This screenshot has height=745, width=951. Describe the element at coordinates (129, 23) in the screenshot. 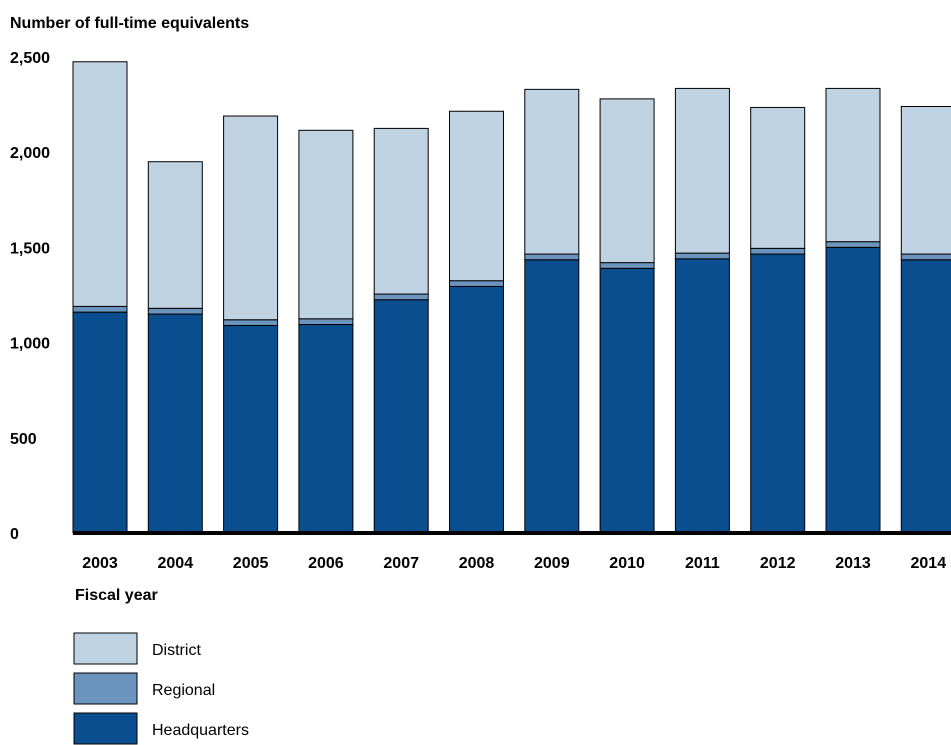

I see `y-axis-label: Number of full-time equivalents` at that location.